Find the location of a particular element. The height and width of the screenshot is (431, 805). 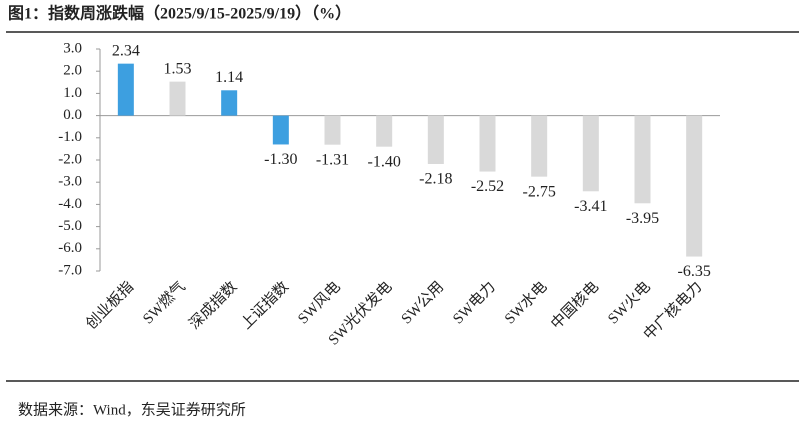

value-label: -3.95 is located at coordinates (642, 218).